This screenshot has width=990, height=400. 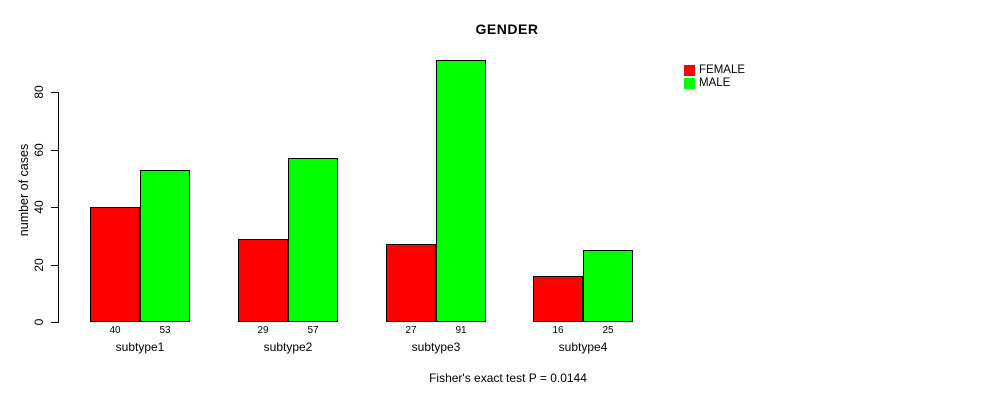 I want to click on y-tick-label: 40, so click(x=39, y=207).